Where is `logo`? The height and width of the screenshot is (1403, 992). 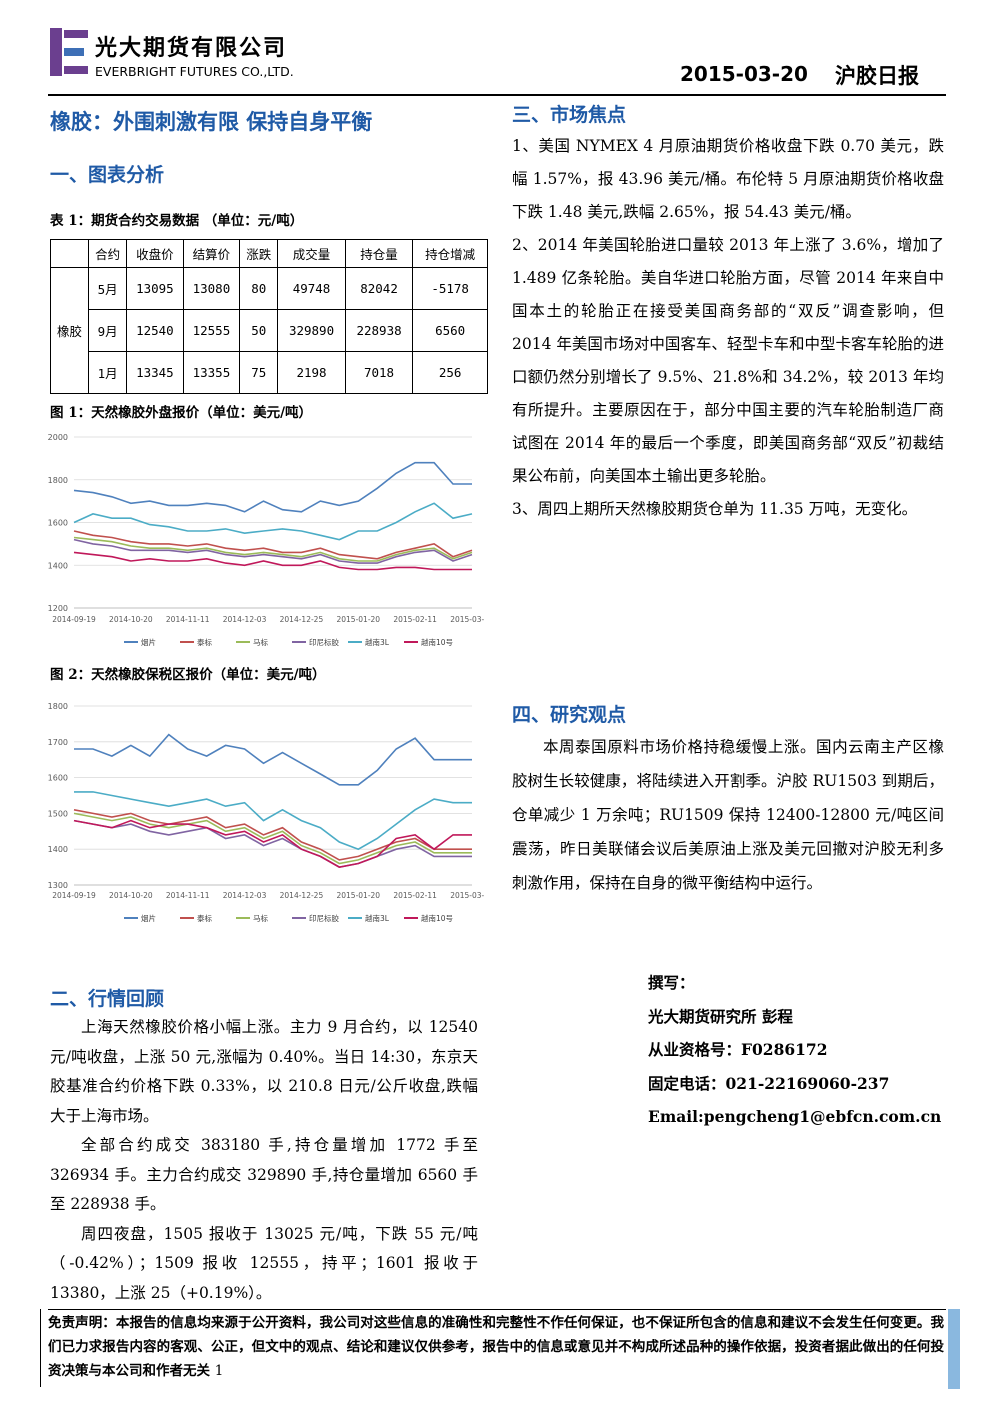
logo is located at coordinates (69, 52).